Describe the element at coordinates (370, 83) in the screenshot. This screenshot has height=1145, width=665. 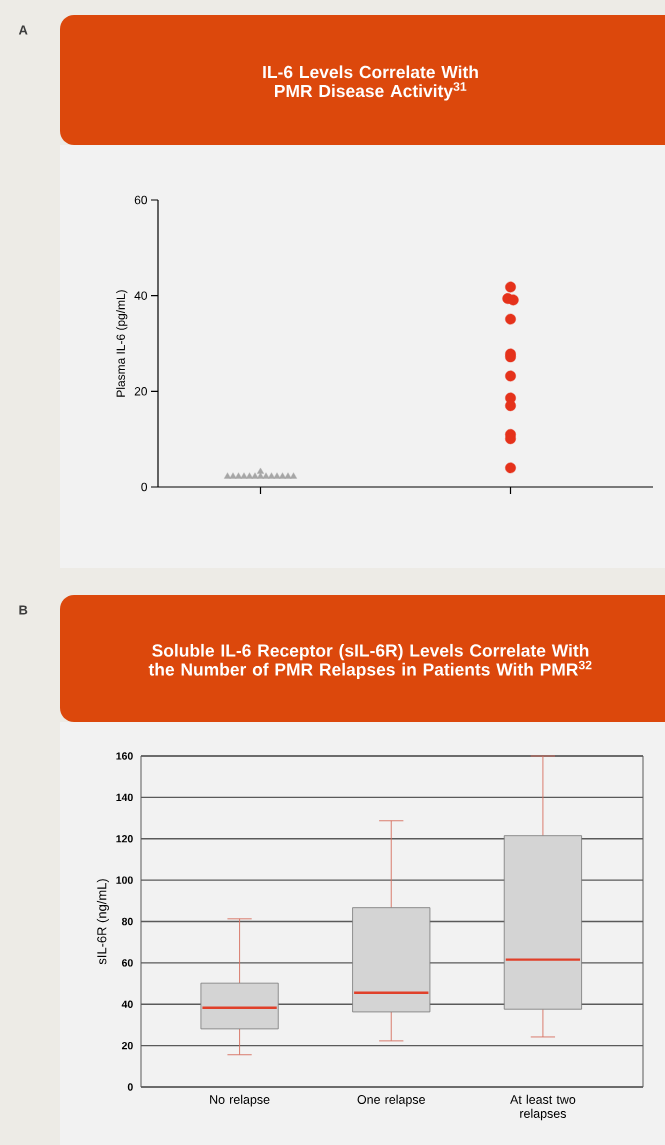
I see `chart-title: IL-6 Levels Correlate With PMR Disease Activity$^{31}$` at that location.